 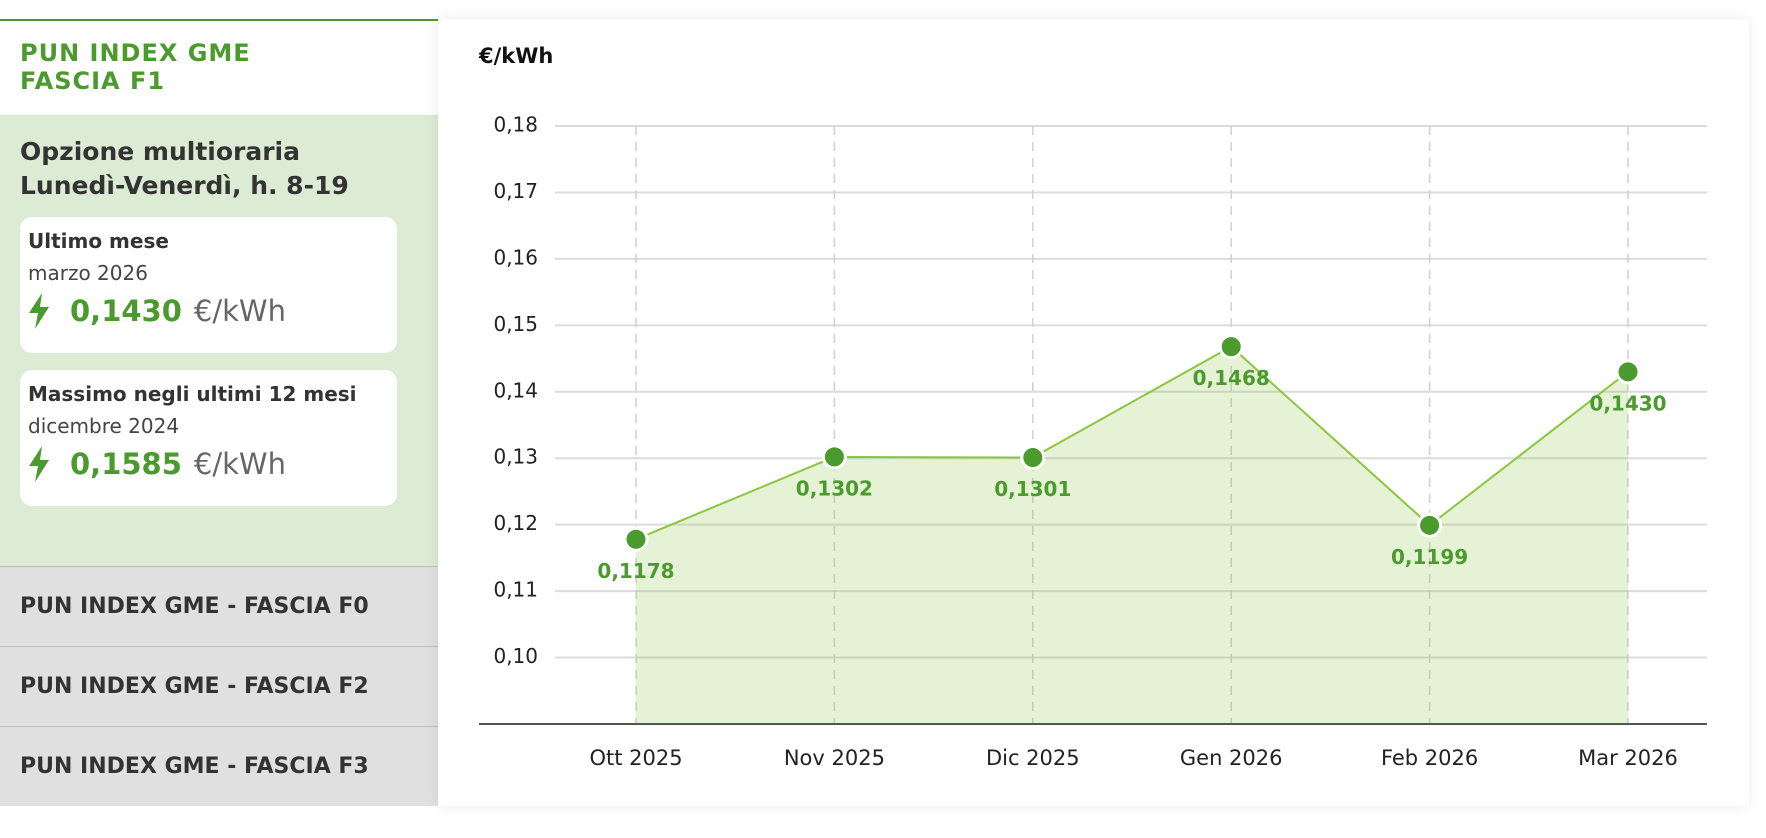 I want to click on y-tick-label: 0,12, so click(x=515, y=523).